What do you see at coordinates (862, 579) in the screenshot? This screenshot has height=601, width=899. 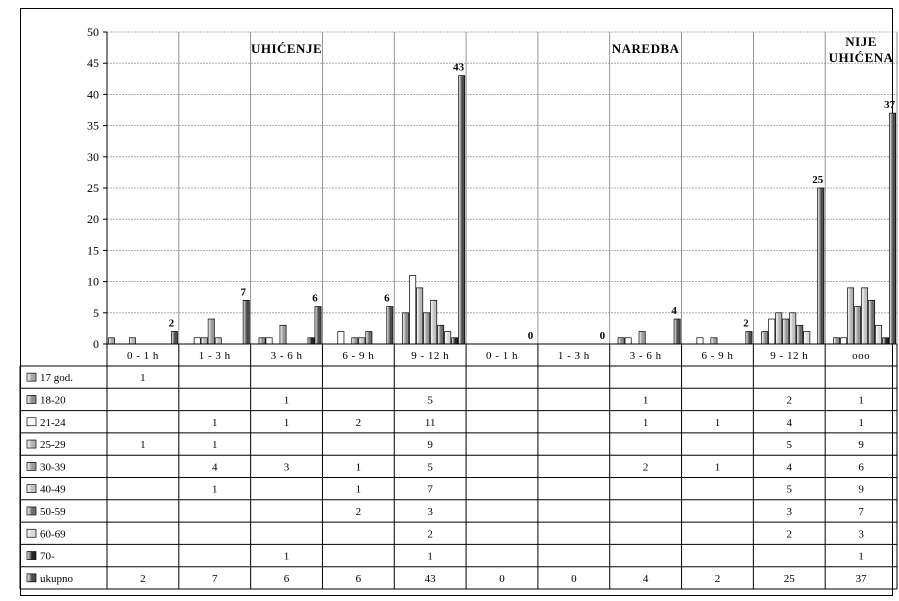 I see `table-cell: 37` at bounding box center [862, 579].